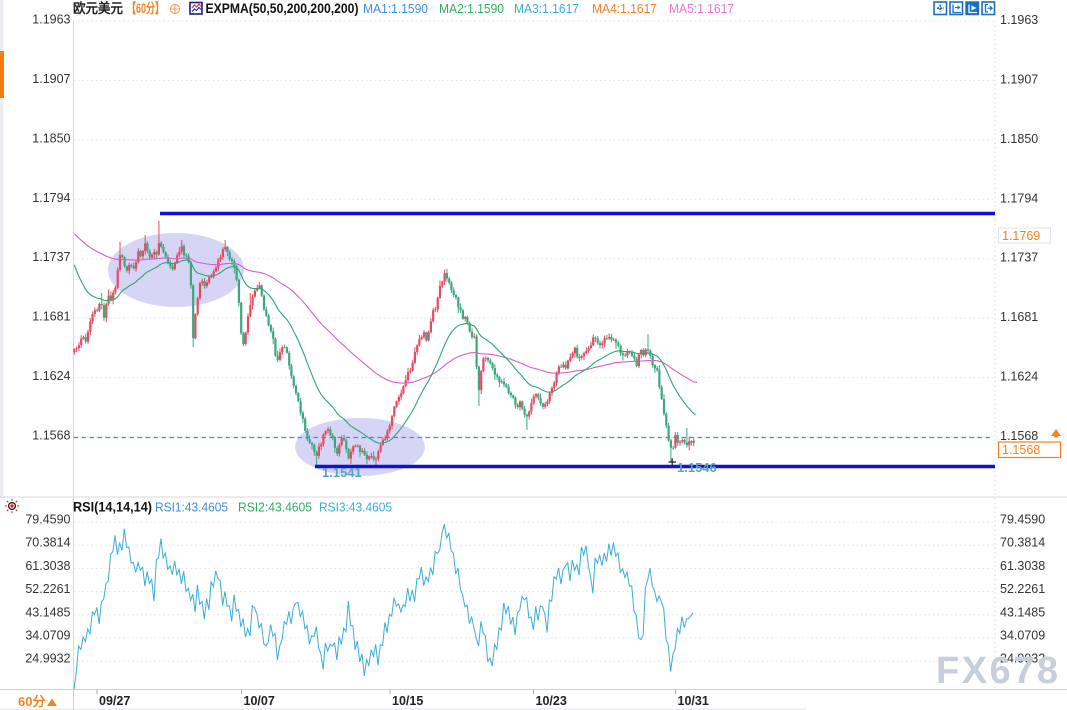 The image size is (1067, 710). I want to click on svg-text: MA2:1.1590, so click(471, 8).